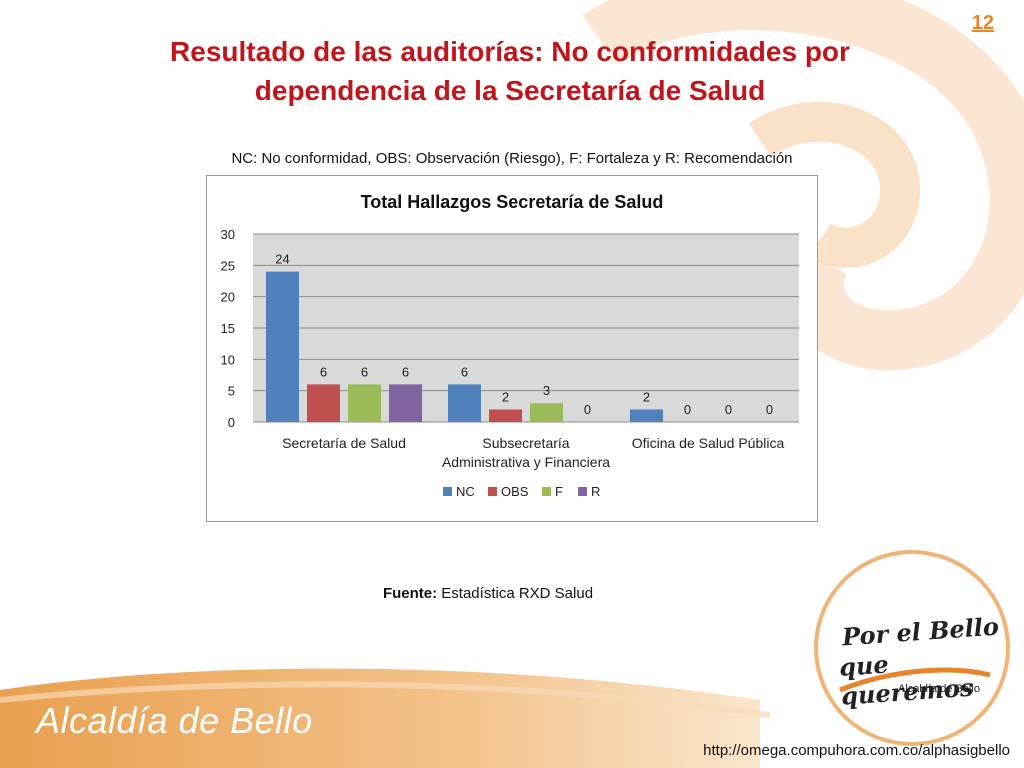 The height and width of the screenshot is (768, 1024). What do you see at coordinates (228, 359) in the screenshot?
I see `y-tick-label: 10` at bounding box center [228, 359].